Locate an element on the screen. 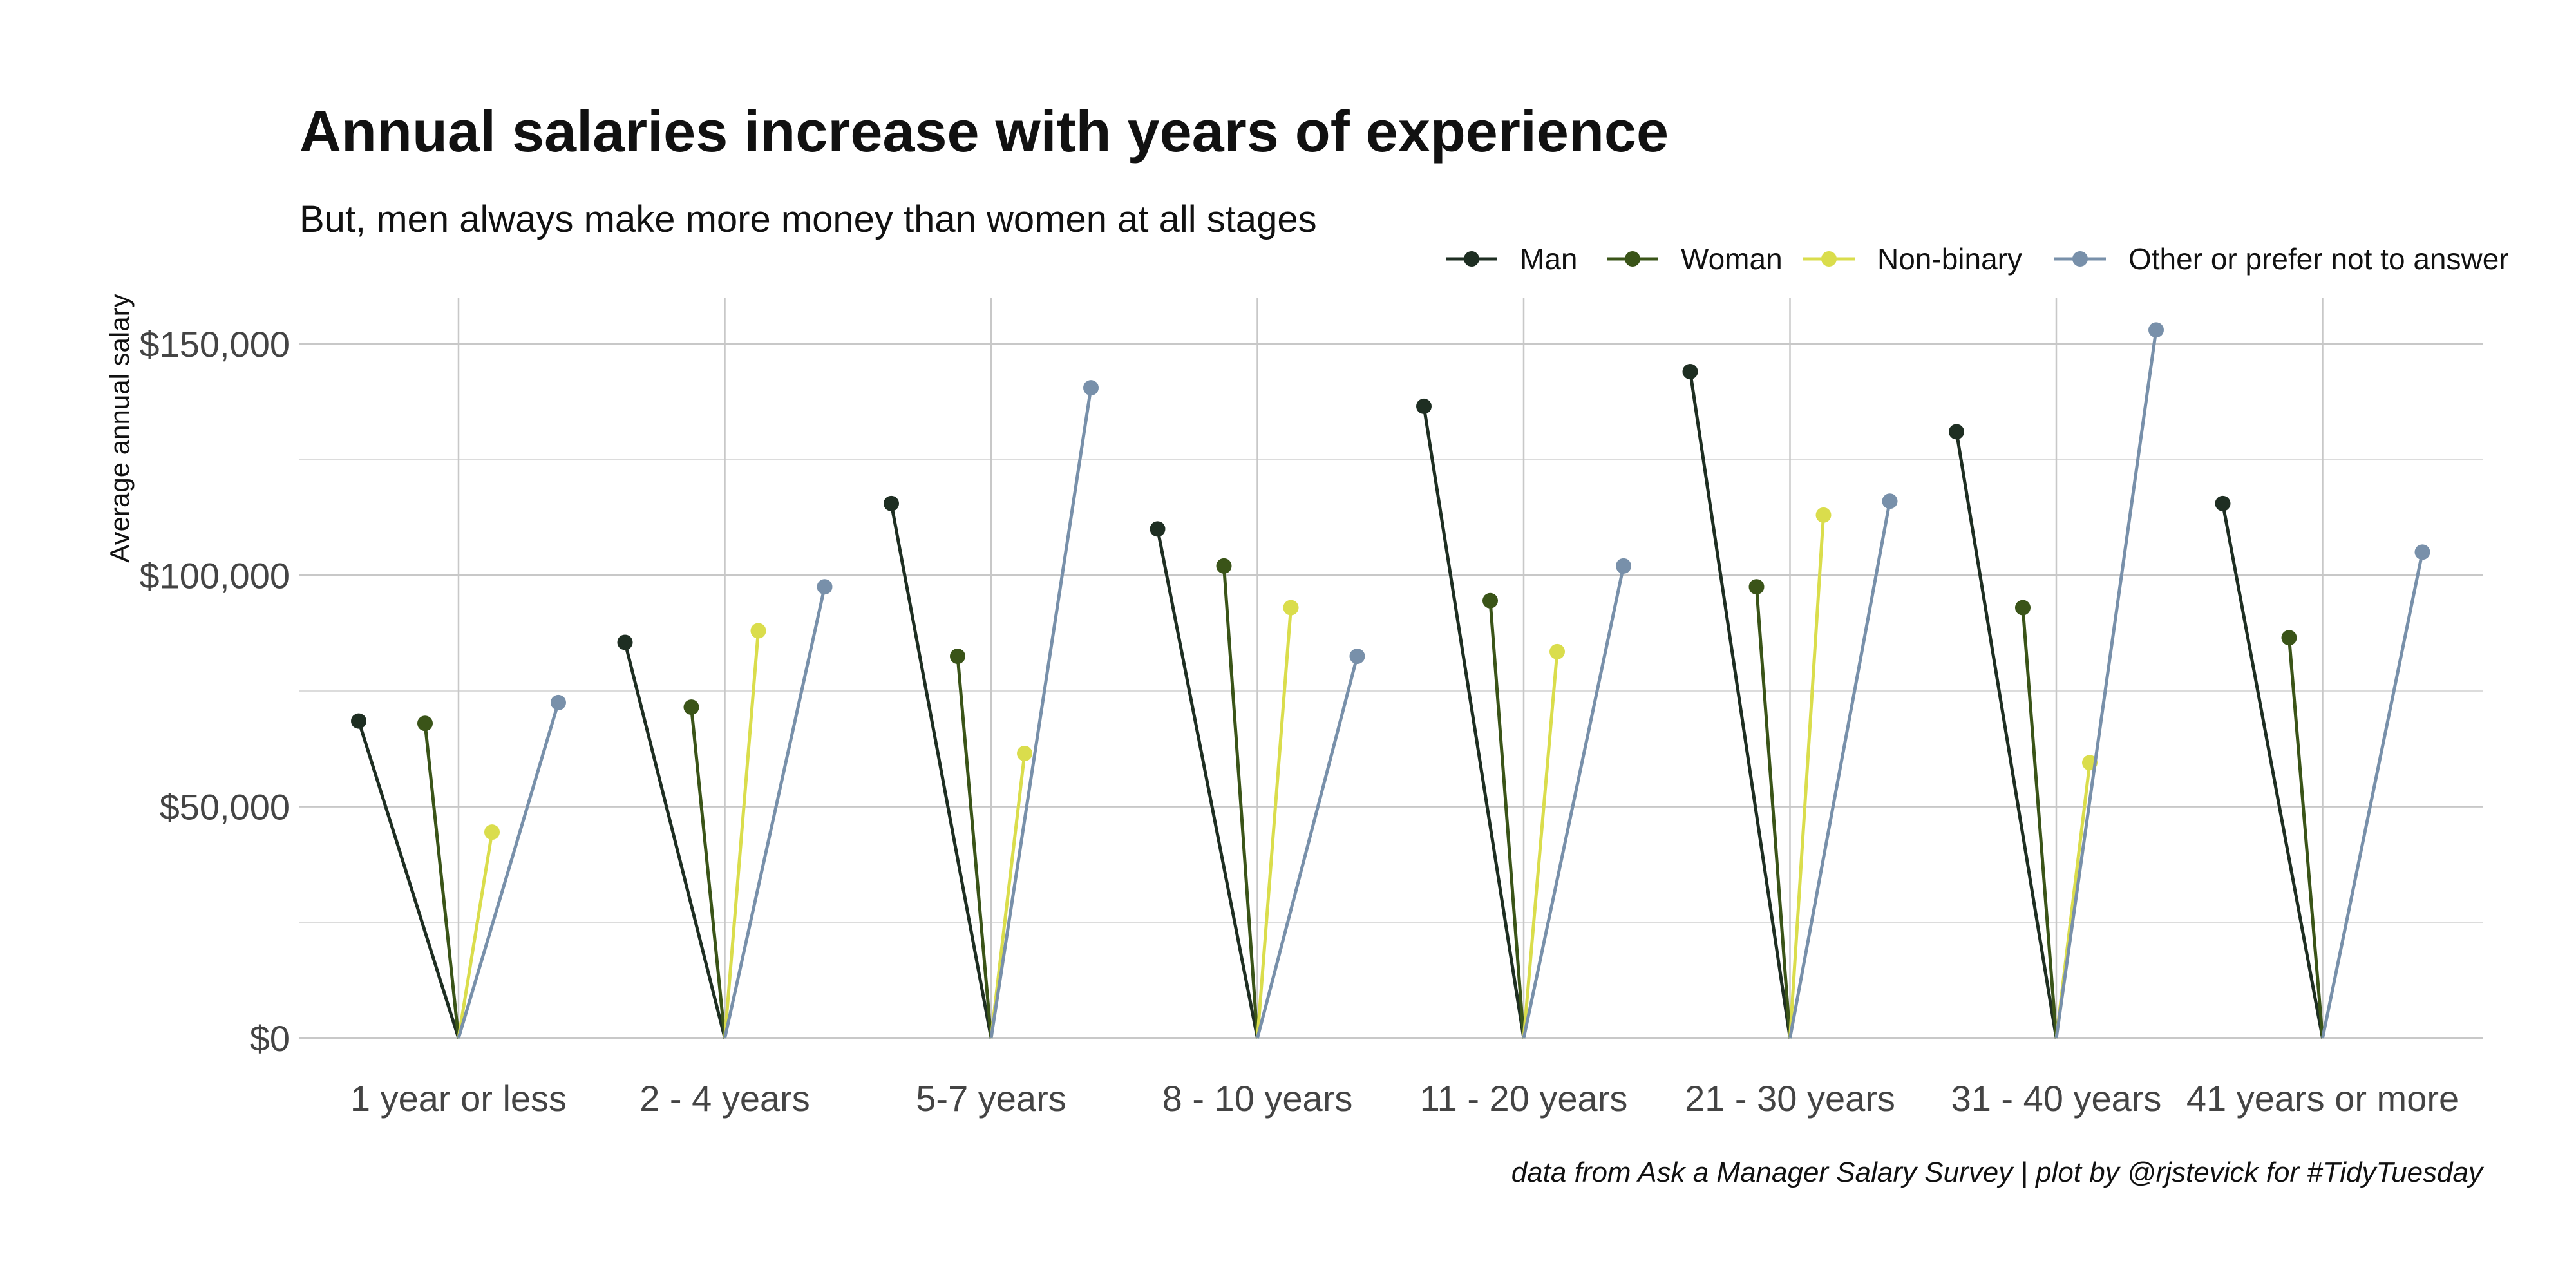 This screenshot has height=1288, width=2576. y-tick-label: $100,000 is located at coordinates (215, 575).